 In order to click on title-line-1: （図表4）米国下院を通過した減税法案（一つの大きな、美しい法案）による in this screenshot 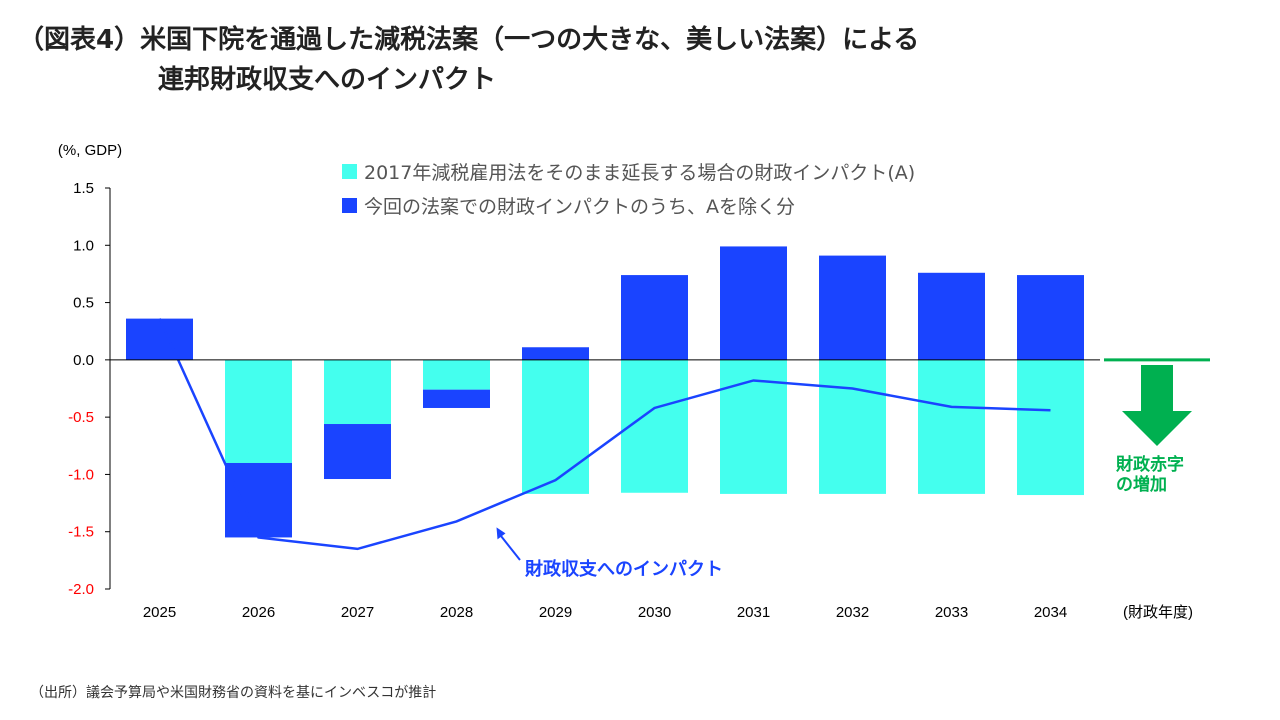, I will do `click(469, 40)`.